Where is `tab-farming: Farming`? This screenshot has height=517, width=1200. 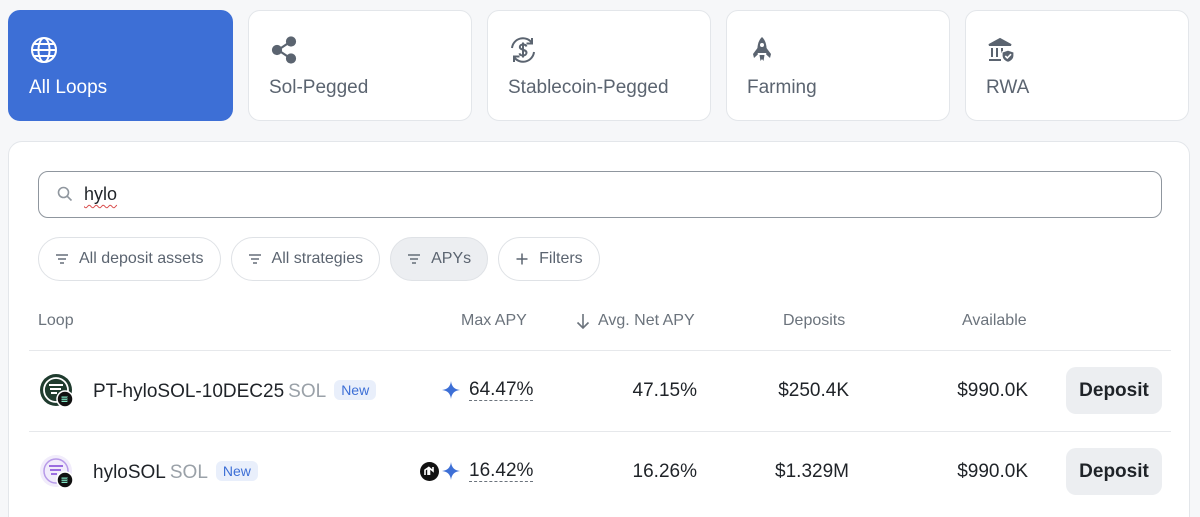 tab-farming: Farming is located at coordinates (838, 65).